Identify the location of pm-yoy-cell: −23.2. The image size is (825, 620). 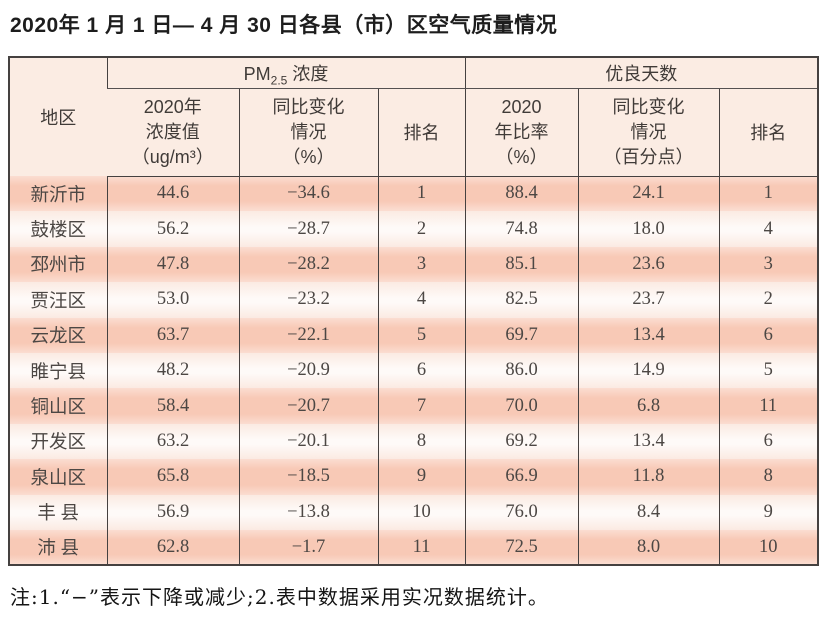
(308, 300).